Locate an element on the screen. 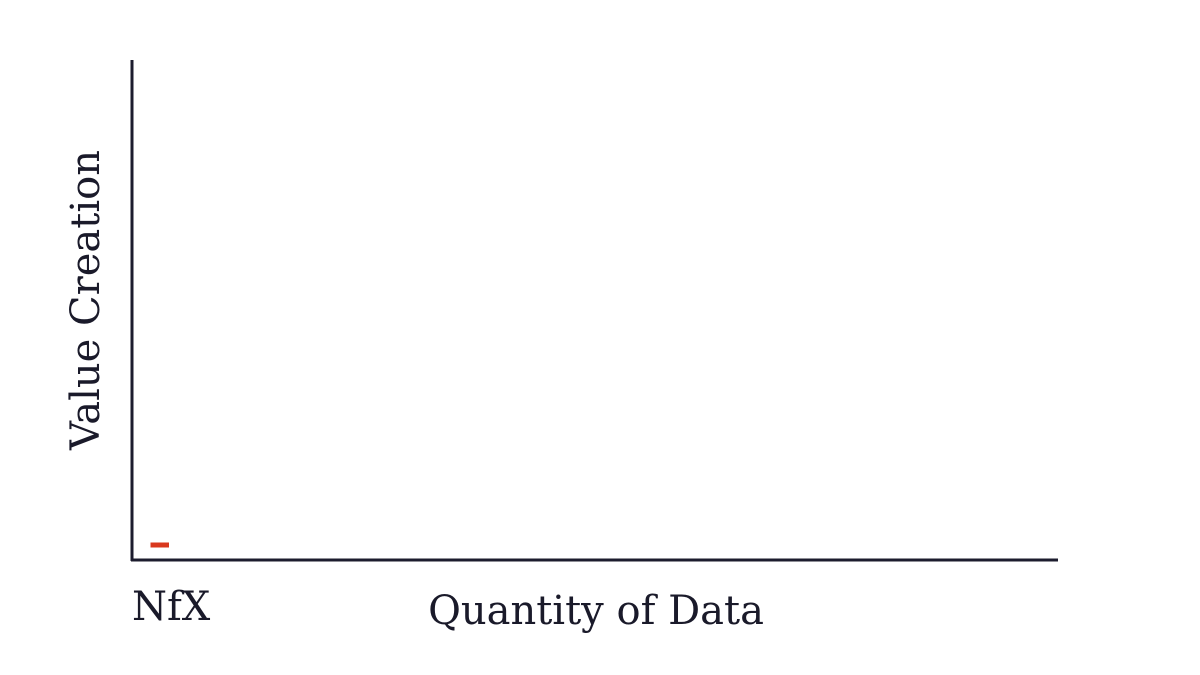  y-axis-label: Value Creation is located at coordinates (86, 300).